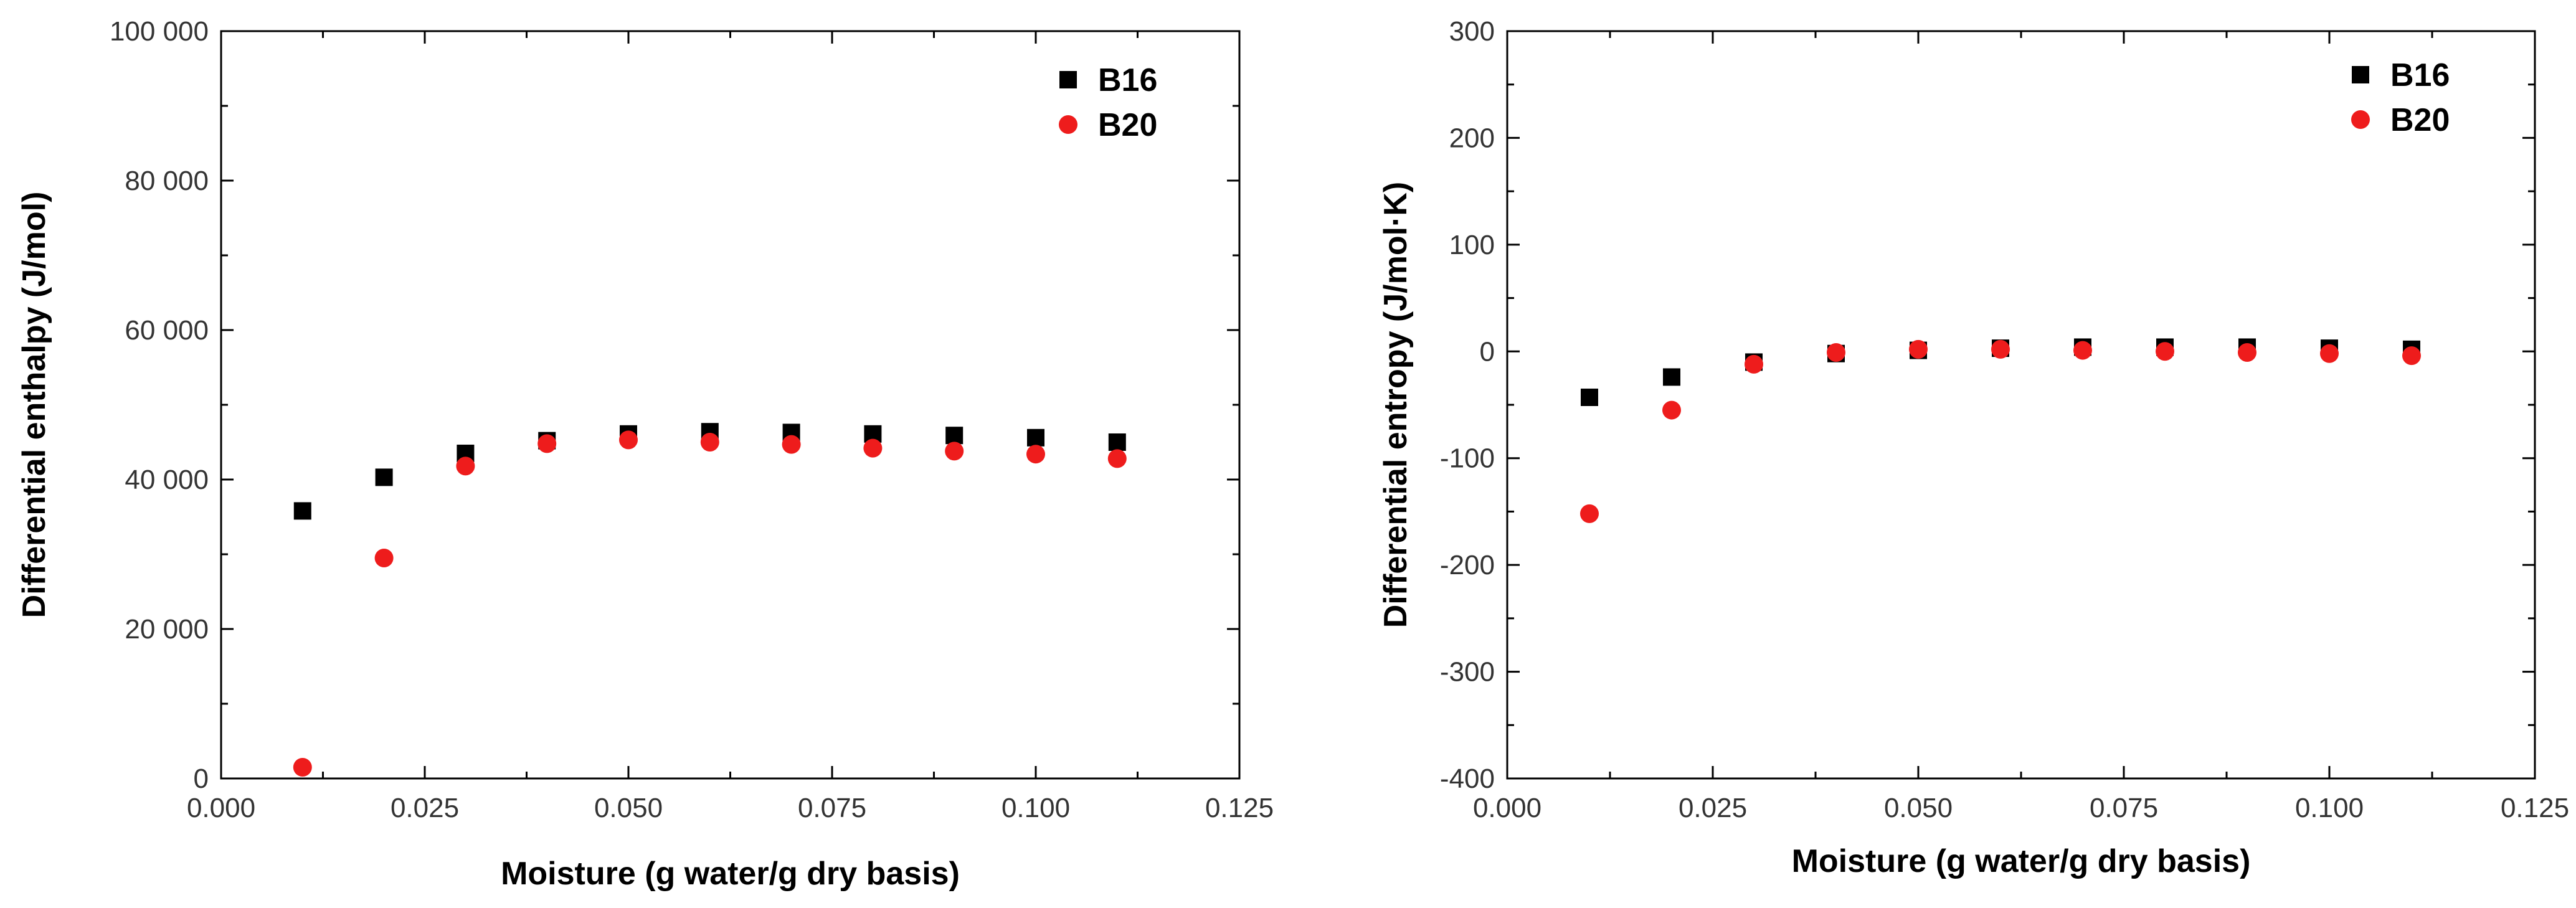  What do you see at coordinates (2420, 120) in the screenshot?
I see `entropy-legend-label-b20: B20` at bounding box center [2420, 120].